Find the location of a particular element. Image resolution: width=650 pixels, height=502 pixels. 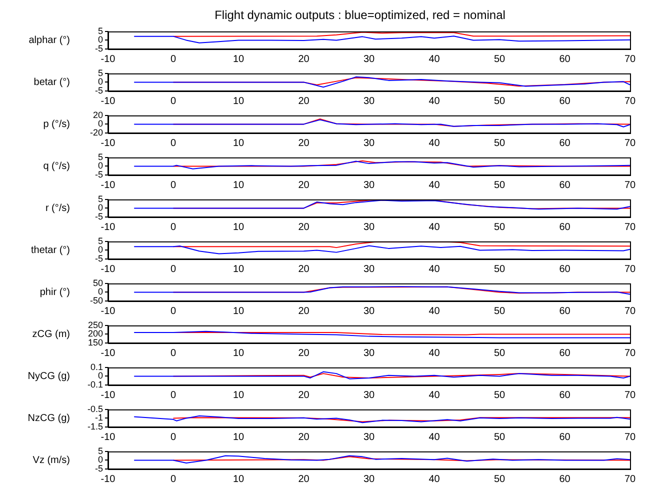

y-tick-label: -0.1 is located at coordinates (95, 384).